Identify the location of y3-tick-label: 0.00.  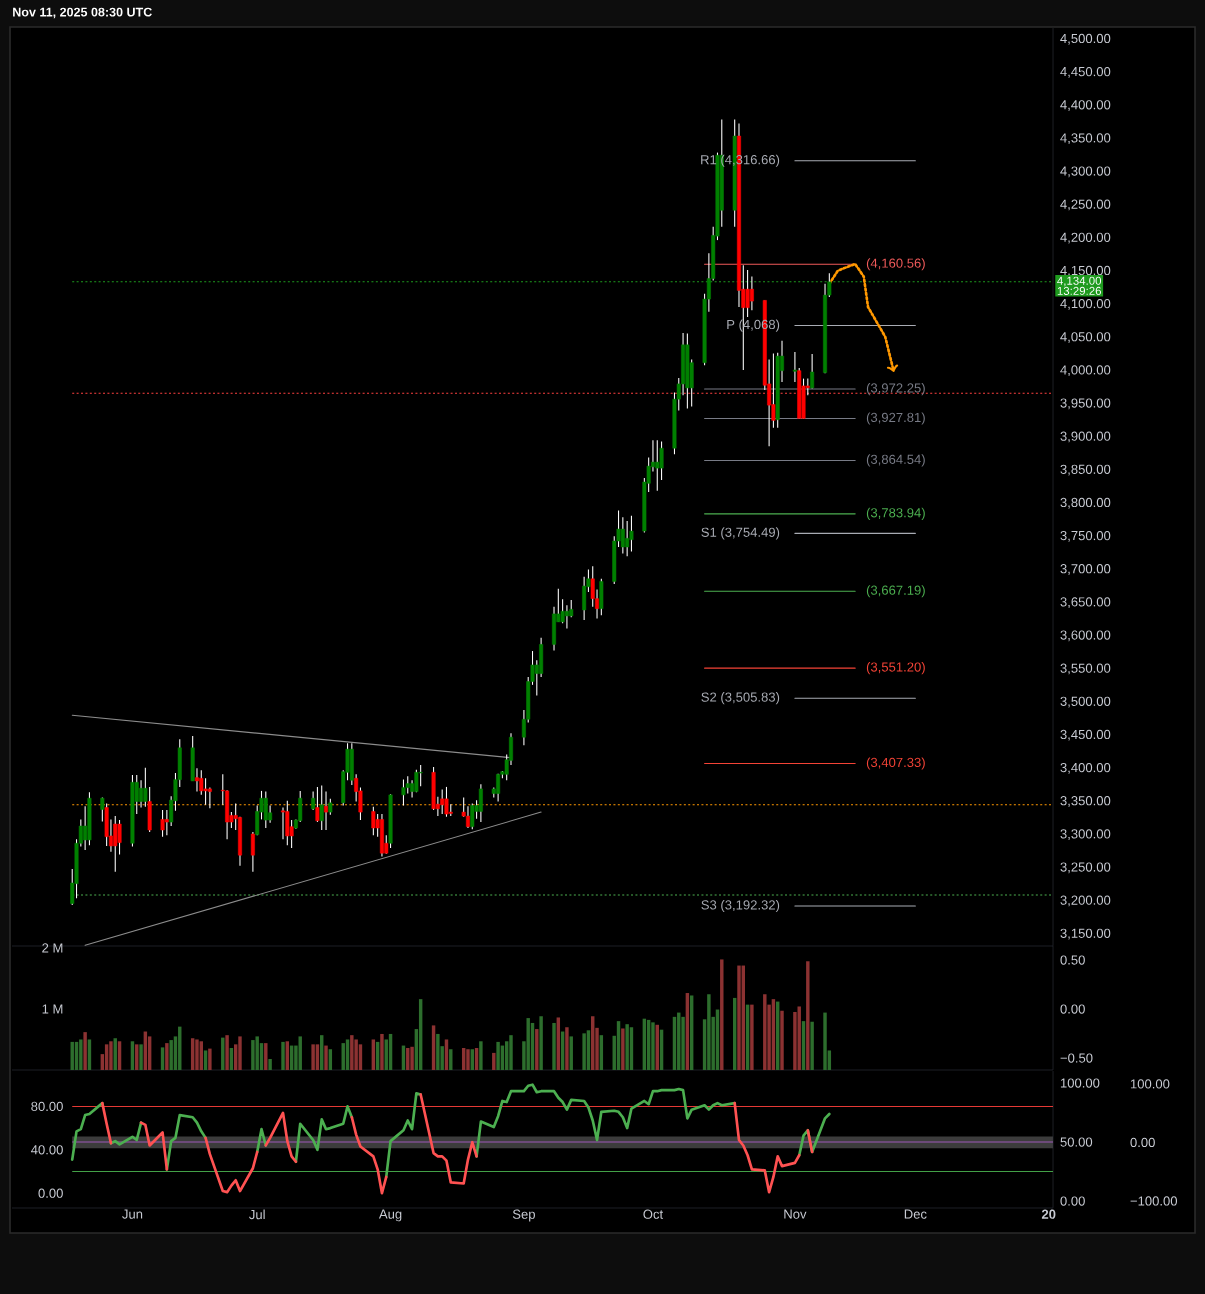
(1142, 1142).